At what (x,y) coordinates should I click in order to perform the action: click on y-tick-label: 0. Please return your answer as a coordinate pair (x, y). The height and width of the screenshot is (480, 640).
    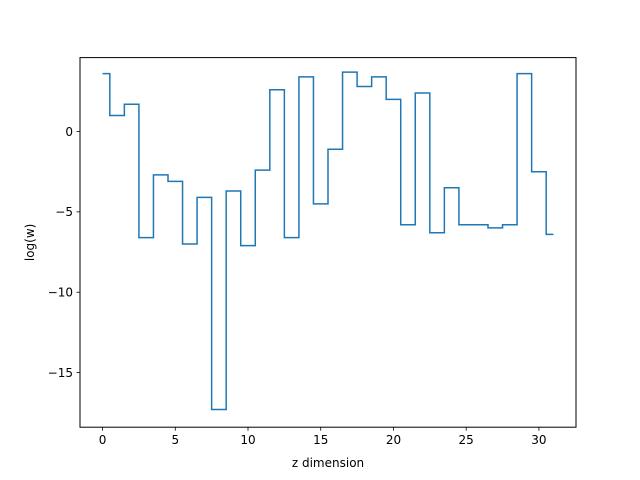
    Looking at the image, I should click on (69, 132).